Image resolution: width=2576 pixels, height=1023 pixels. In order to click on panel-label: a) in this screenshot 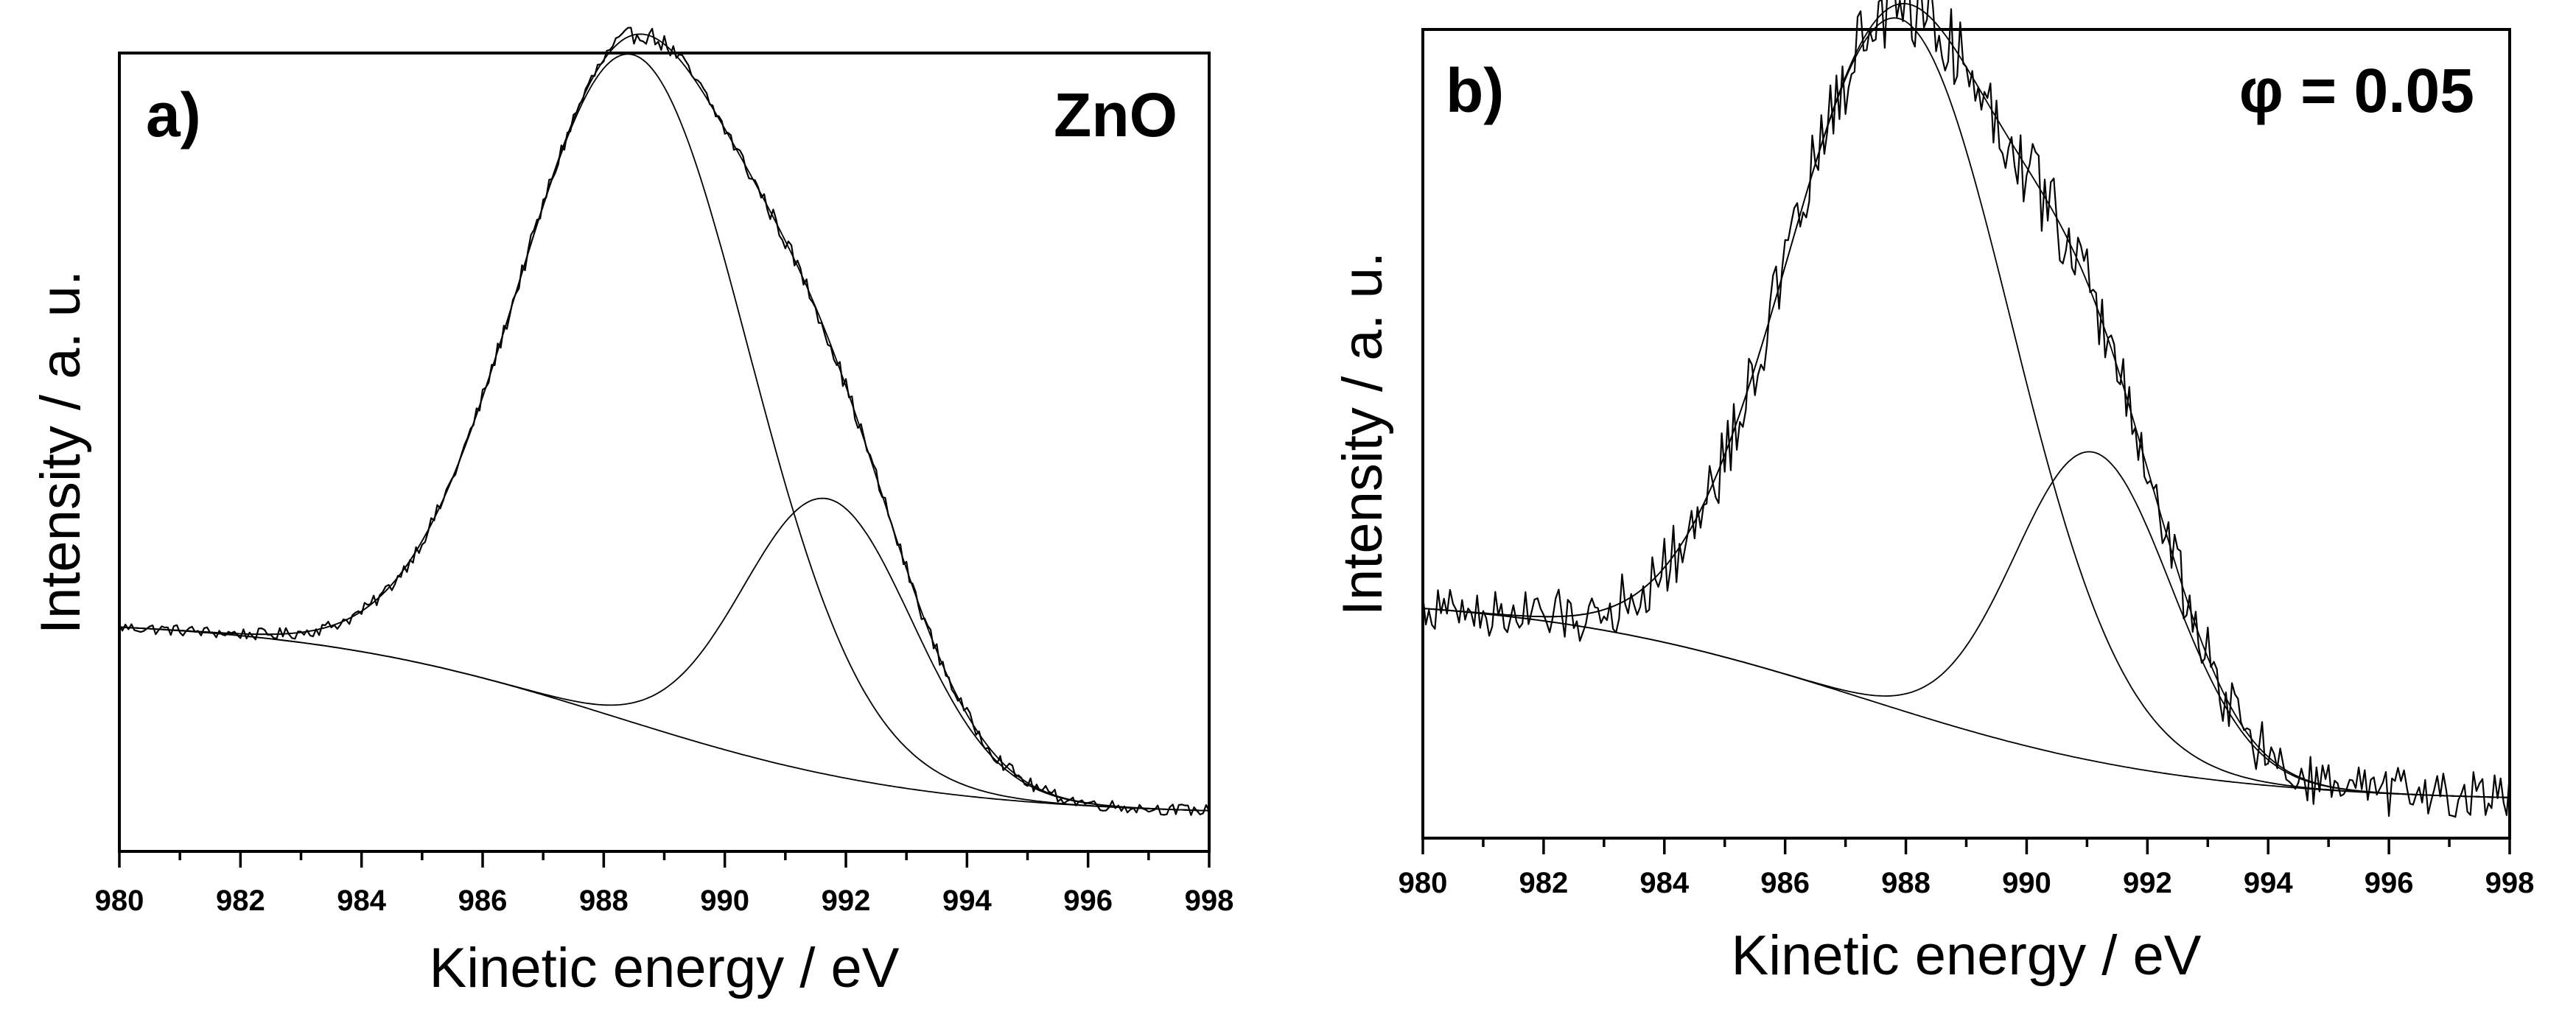, I will do `click(173, 115)`.